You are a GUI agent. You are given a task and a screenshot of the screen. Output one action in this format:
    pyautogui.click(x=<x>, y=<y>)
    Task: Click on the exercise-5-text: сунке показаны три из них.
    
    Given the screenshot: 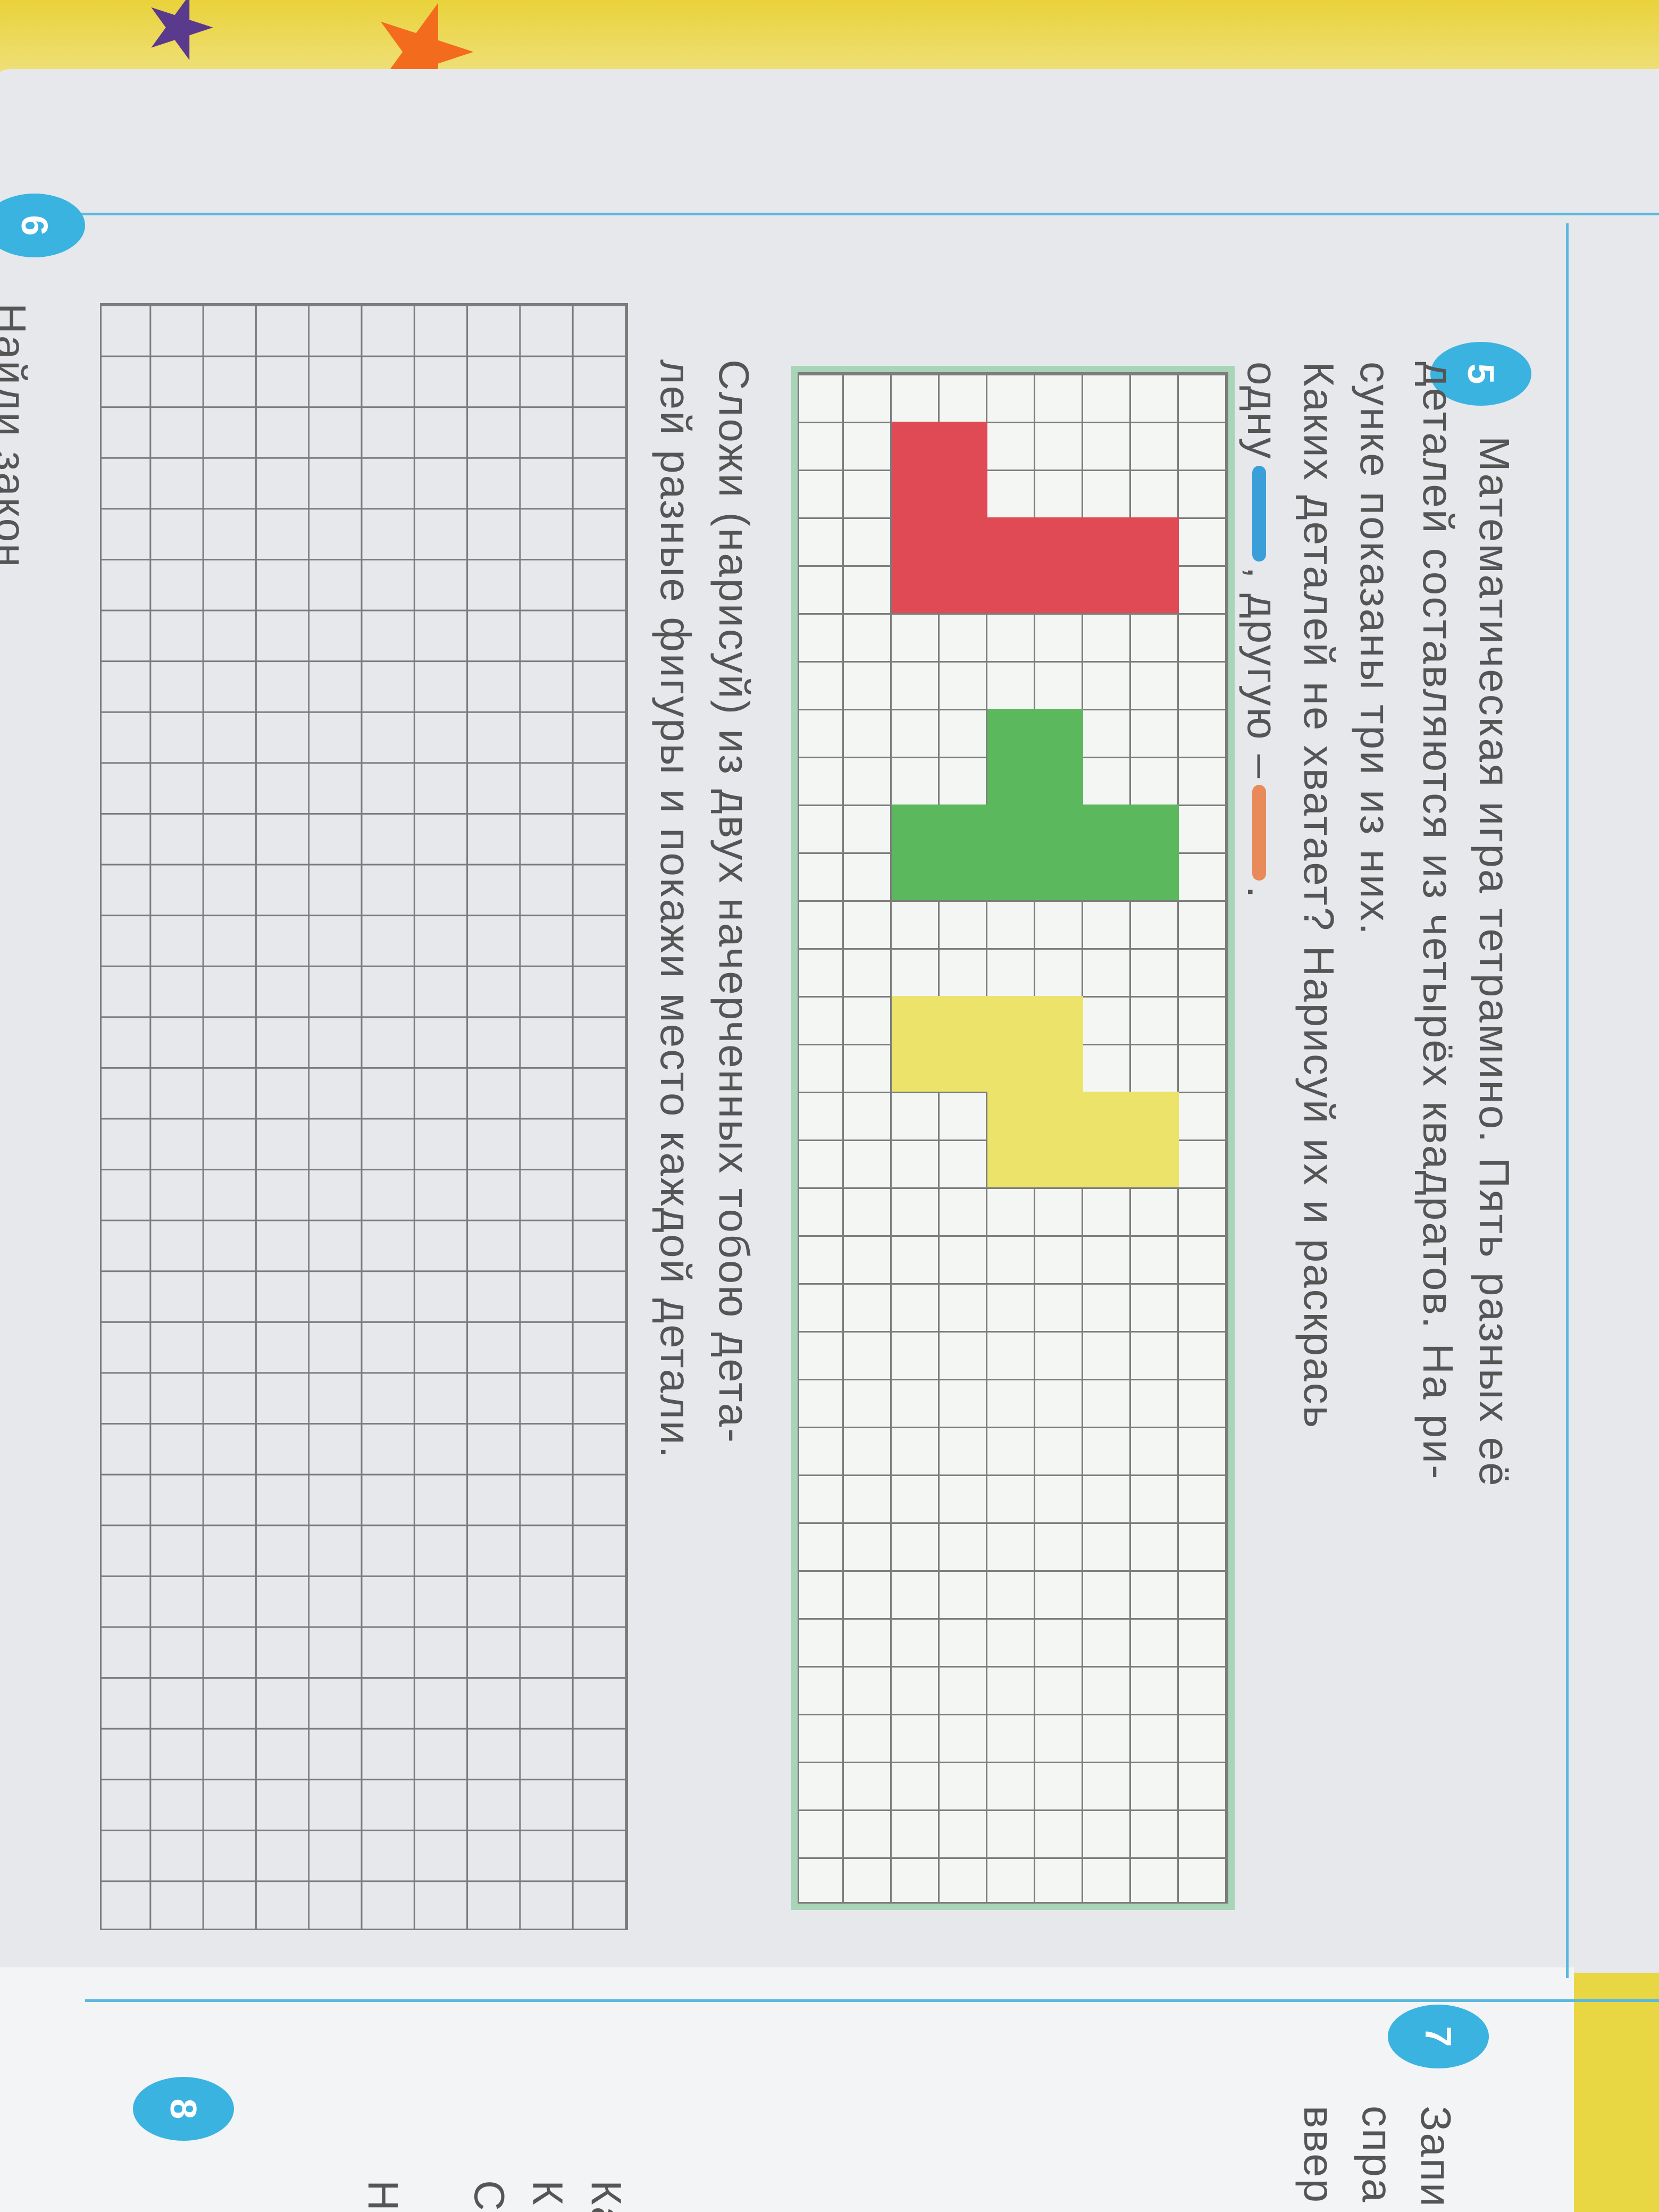 What is the action you would take?
    pyautogui.click(x=1375, y=649)
    